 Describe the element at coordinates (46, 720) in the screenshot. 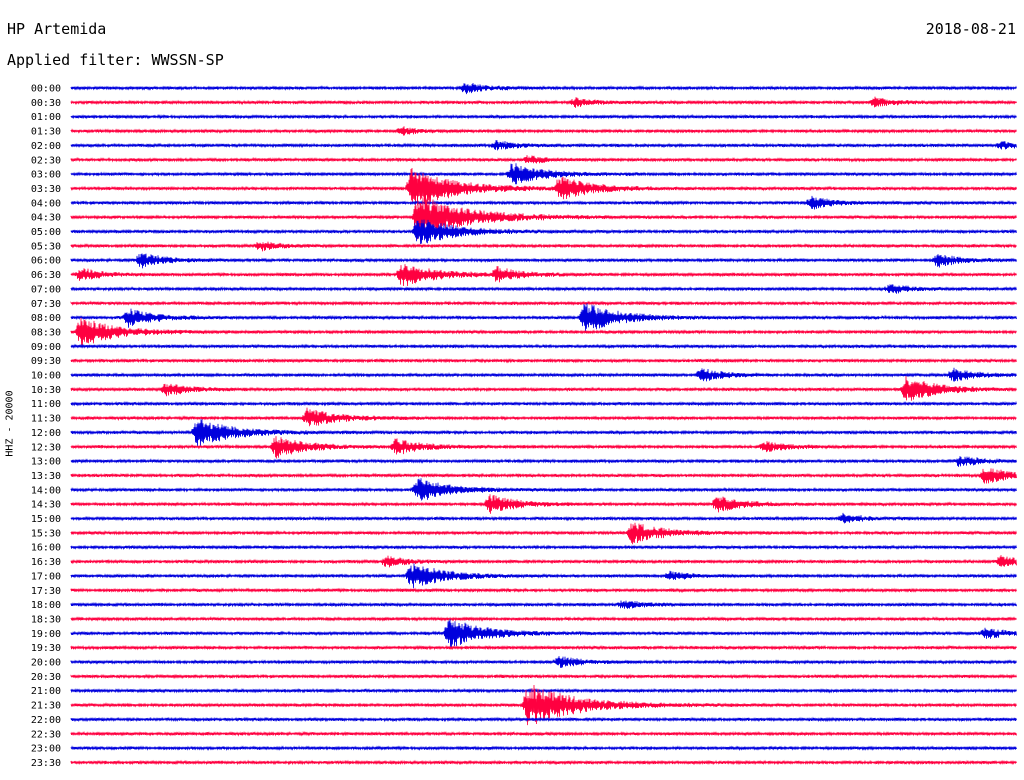

I see `time-label: 22:00` at that location.